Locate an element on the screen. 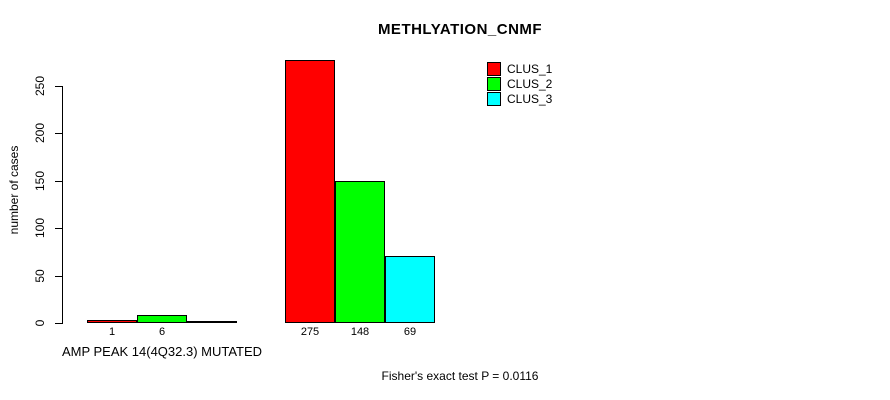 The width and height of the screenshot is (890, 400). y-axis-tick-label: 100 is located at coordinates (40, 228).